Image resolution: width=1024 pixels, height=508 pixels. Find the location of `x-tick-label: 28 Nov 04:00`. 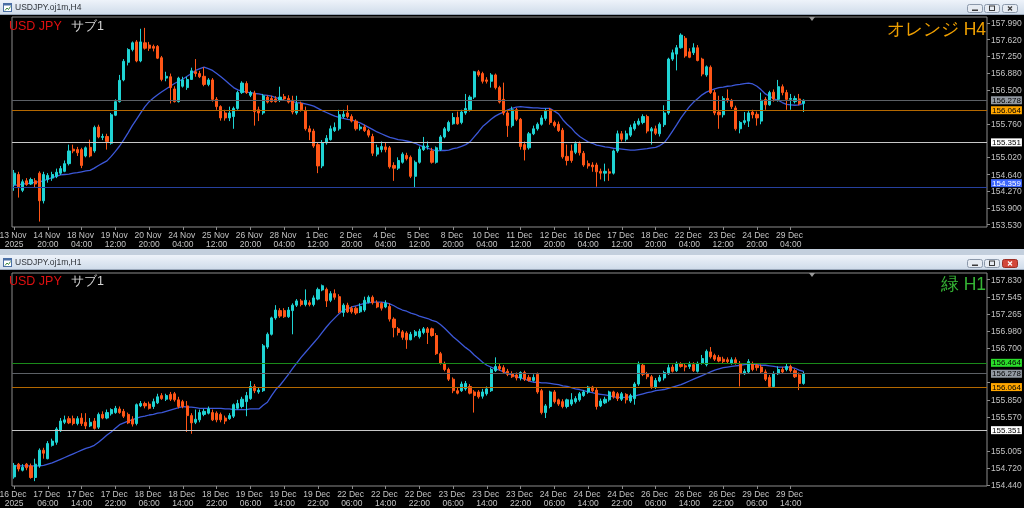

x-tick-label: 28 Nov 04:00 is located at coordinates (284, 239).